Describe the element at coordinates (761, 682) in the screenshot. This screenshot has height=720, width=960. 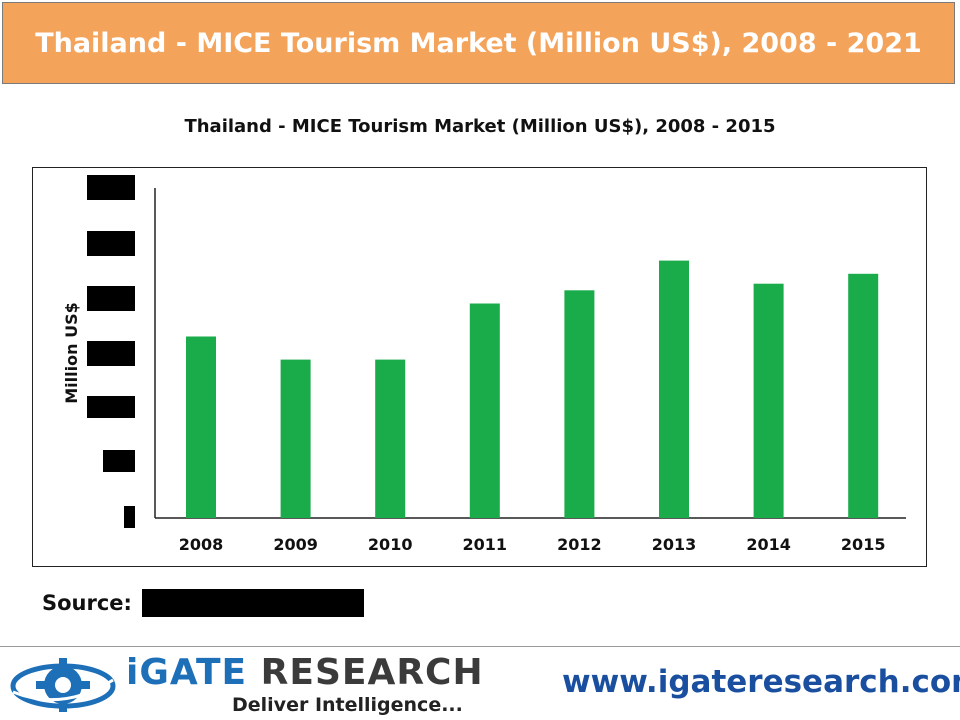
I see `website-url: www.igateresearch.com` at that location.